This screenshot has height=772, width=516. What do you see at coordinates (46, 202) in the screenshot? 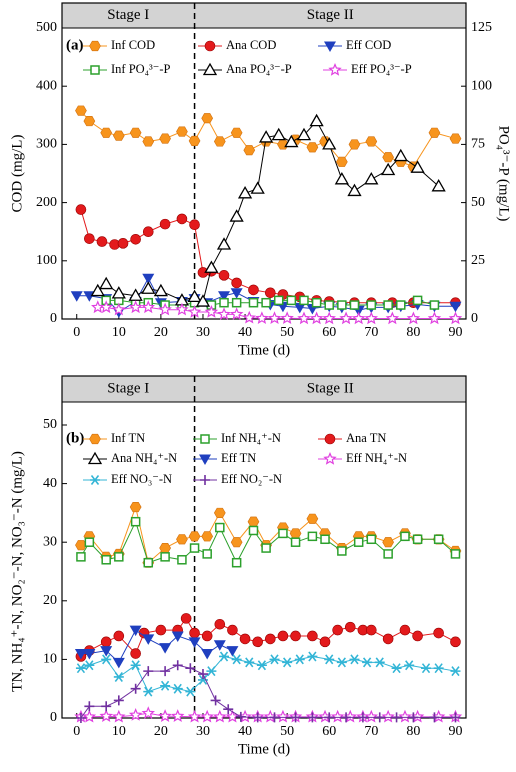
I see `y-tick-label: 200` at bounding box center [46, 202].